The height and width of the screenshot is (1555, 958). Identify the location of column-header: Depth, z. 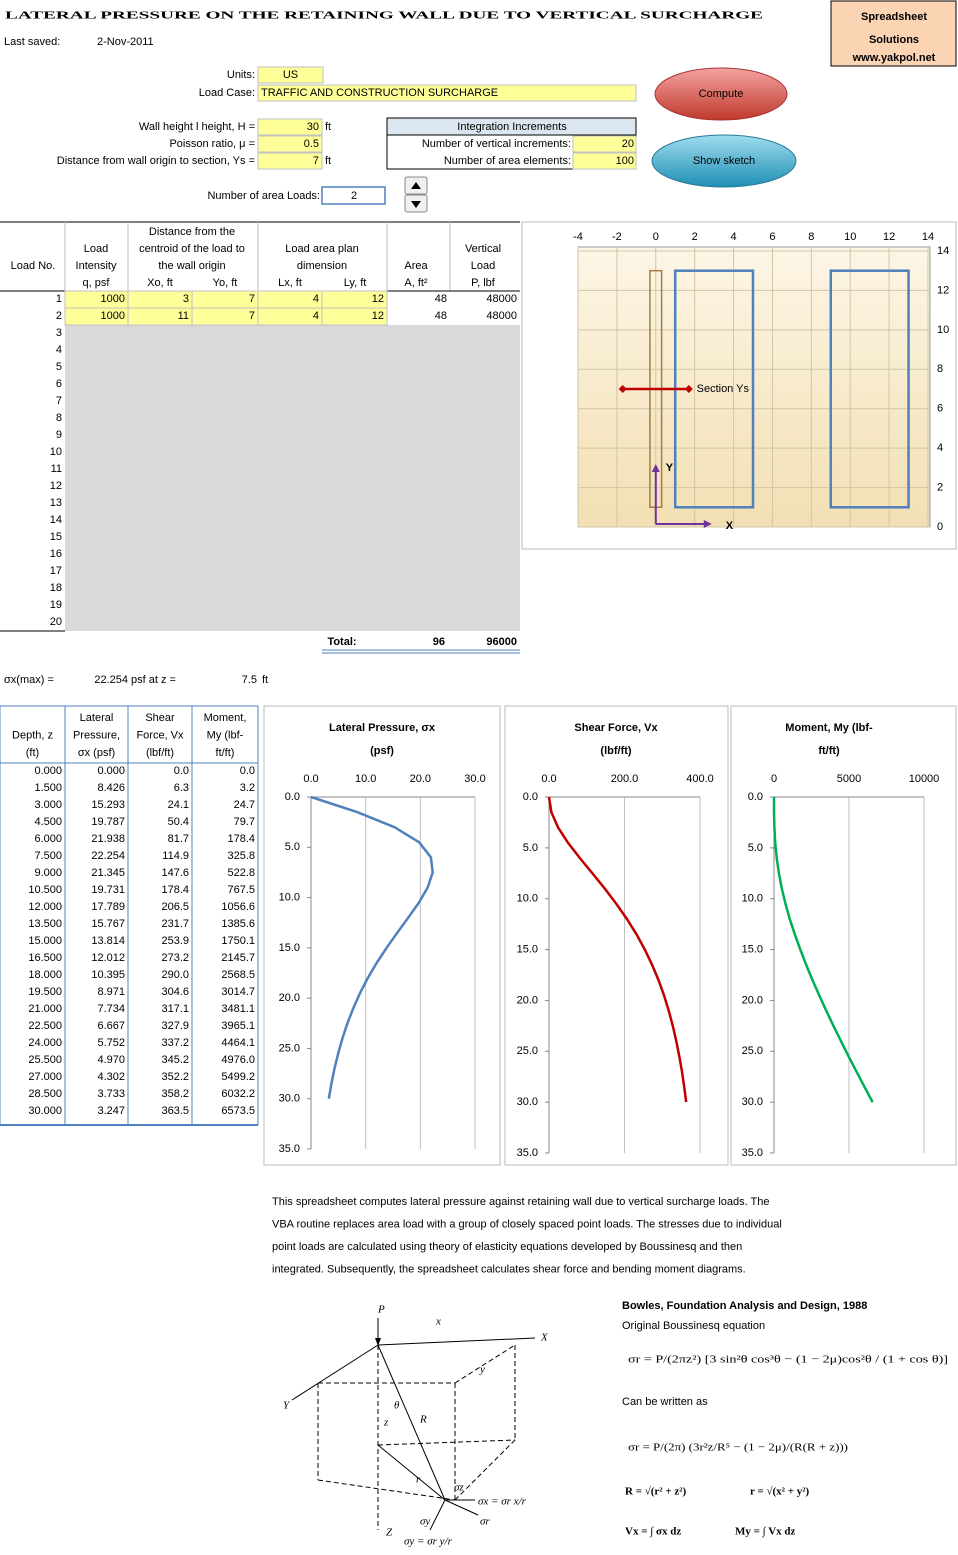
(32, 735).